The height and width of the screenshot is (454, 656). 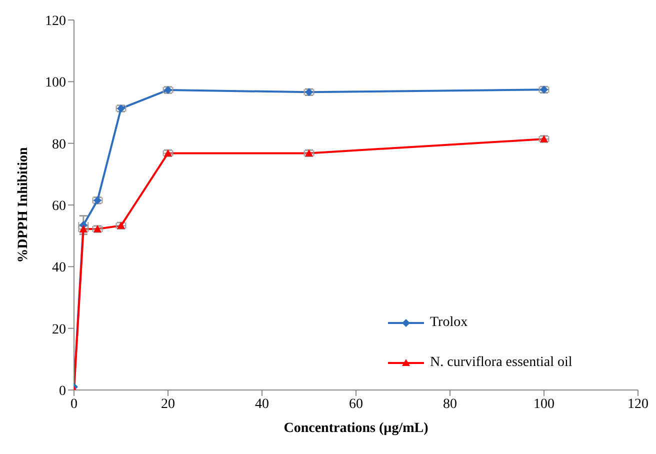 I want to click on x-tick-label: 100, so click(x=544, y=404).